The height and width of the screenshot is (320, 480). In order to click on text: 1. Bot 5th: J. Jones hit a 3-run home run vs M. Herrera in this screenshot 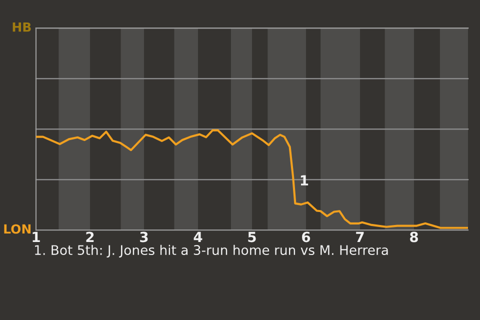, I will do `click(211, 251)`.